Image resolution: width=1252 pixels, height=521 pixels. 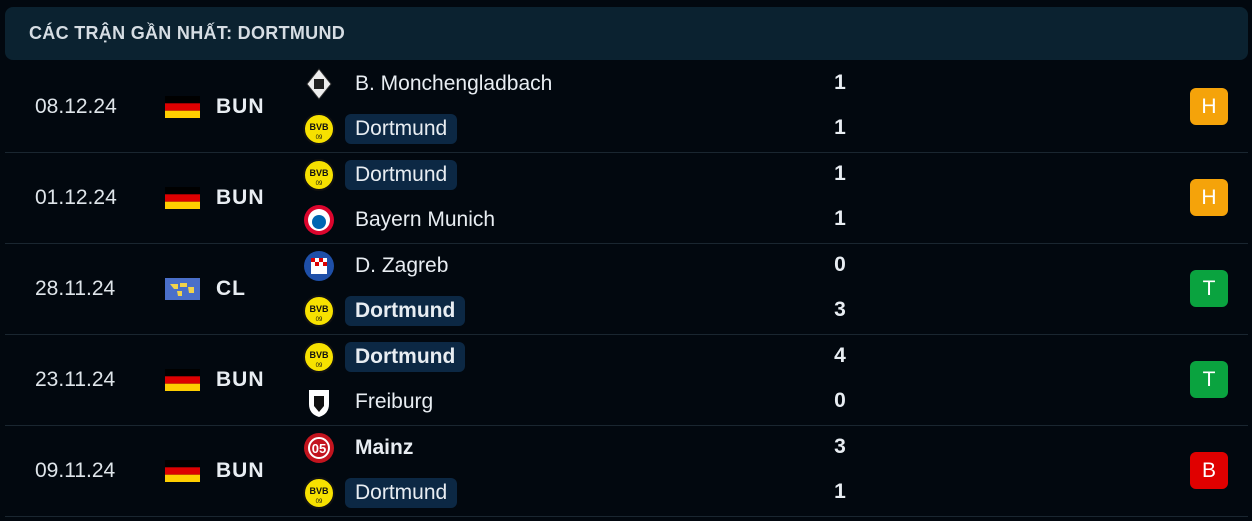 I want to click on home-team-name: Mainz, so click(x=384, y=447).